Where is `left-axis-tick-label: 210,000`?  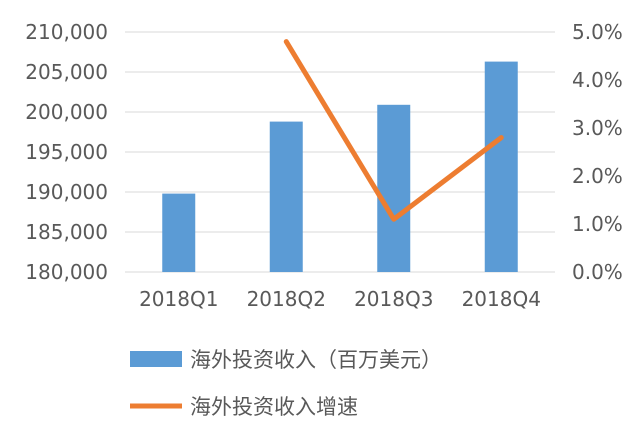
left-axis-tick-label: 210,000 is located at coordinates (66, 32).